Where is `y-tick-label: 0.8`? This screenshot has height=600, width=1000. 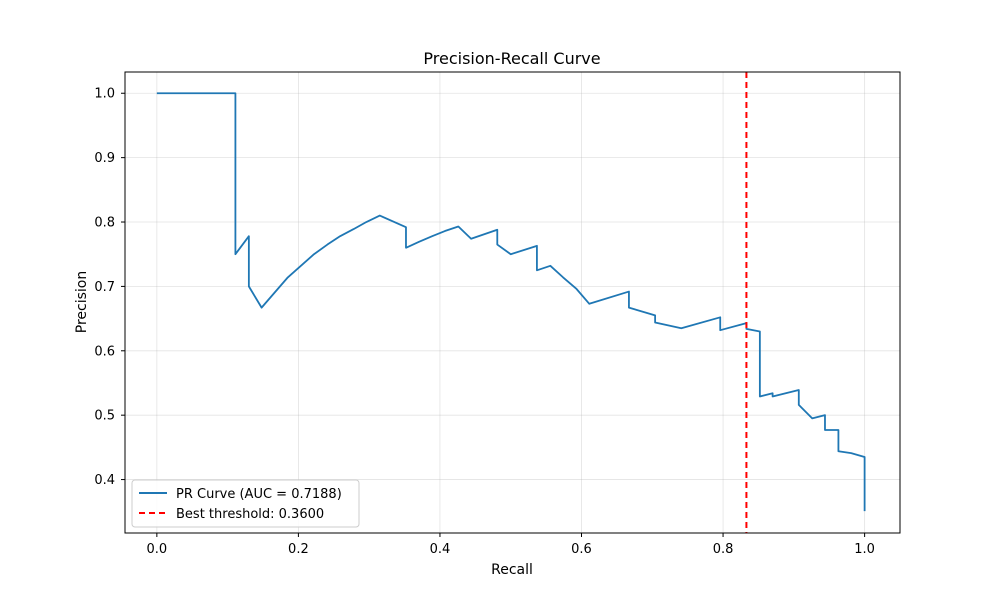 y-tick-label: 0.8 is located at coordinates (104, 223).